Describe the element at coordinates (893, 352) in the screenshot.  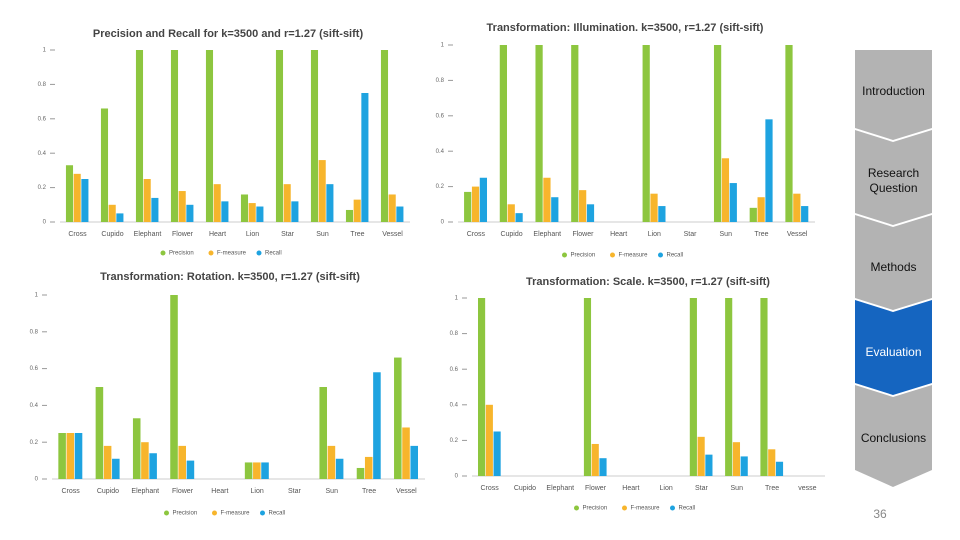
I see `nav-item-active: Evaluation` at that location.